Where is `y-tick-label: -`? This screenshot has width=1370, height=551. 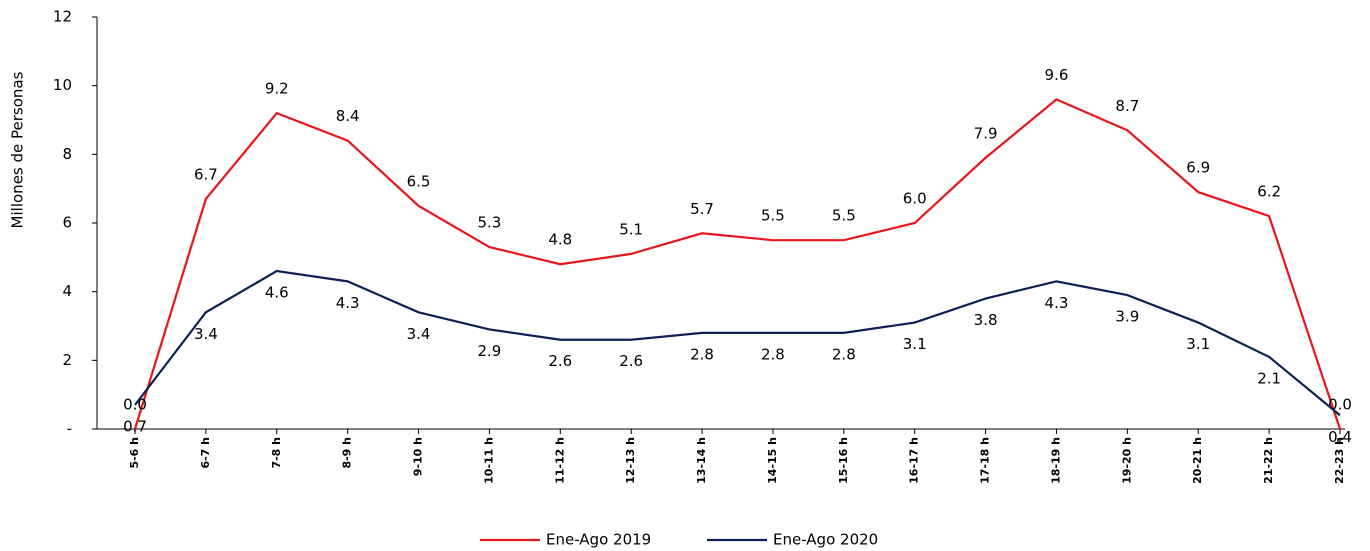
y-tick-label: - is located at coordinates (69, 429).